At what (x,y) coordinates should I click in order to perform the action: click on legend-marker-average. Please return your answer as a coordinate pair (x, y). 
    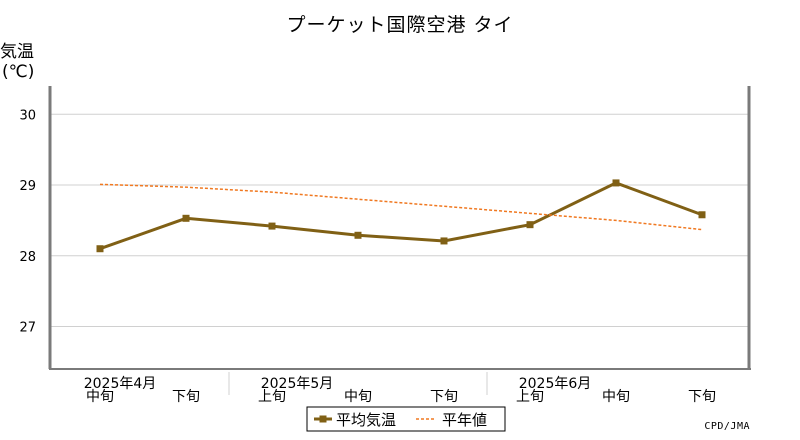
    Looking at the image, I should click on (323, 419).